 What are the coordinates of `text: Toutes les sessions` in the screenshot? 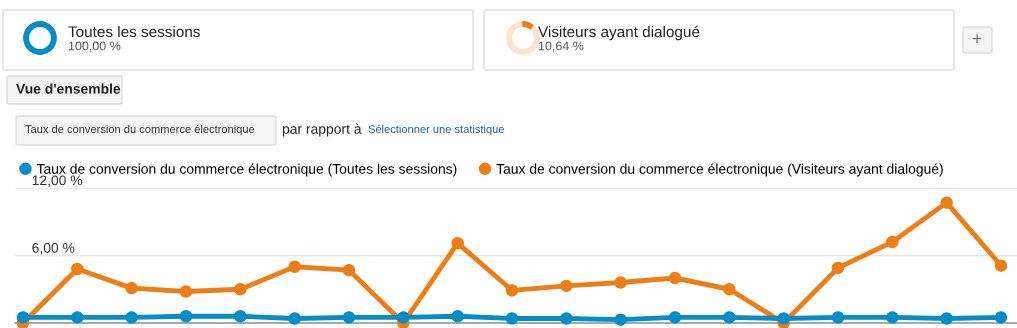 It's located at (134, 31).